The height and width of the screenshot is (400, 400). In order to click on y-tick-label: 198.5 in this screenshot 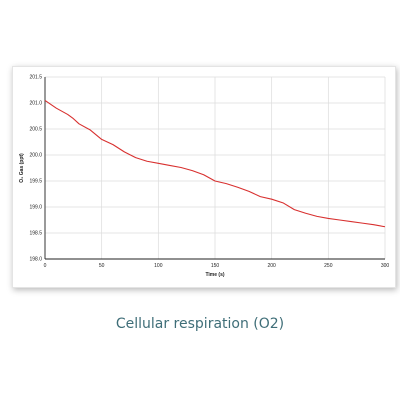, I will do `click(35, 234)`.